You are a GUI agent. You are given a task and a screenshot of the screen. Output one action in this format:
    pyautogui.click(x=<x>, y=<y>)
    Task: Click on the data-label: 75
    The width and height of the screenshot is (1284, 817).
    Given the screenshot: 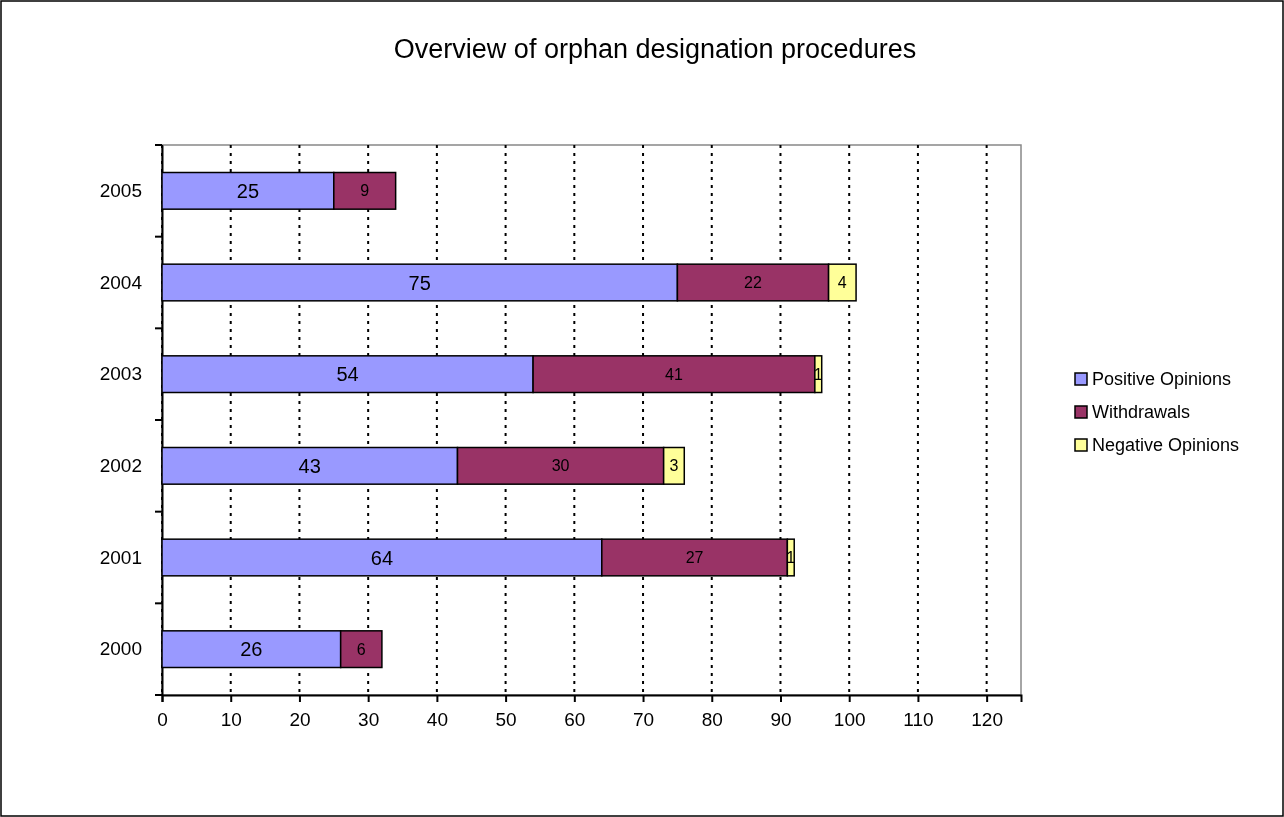 What is the action you would take?
    pyautogui.click(x=419, y=282)
    